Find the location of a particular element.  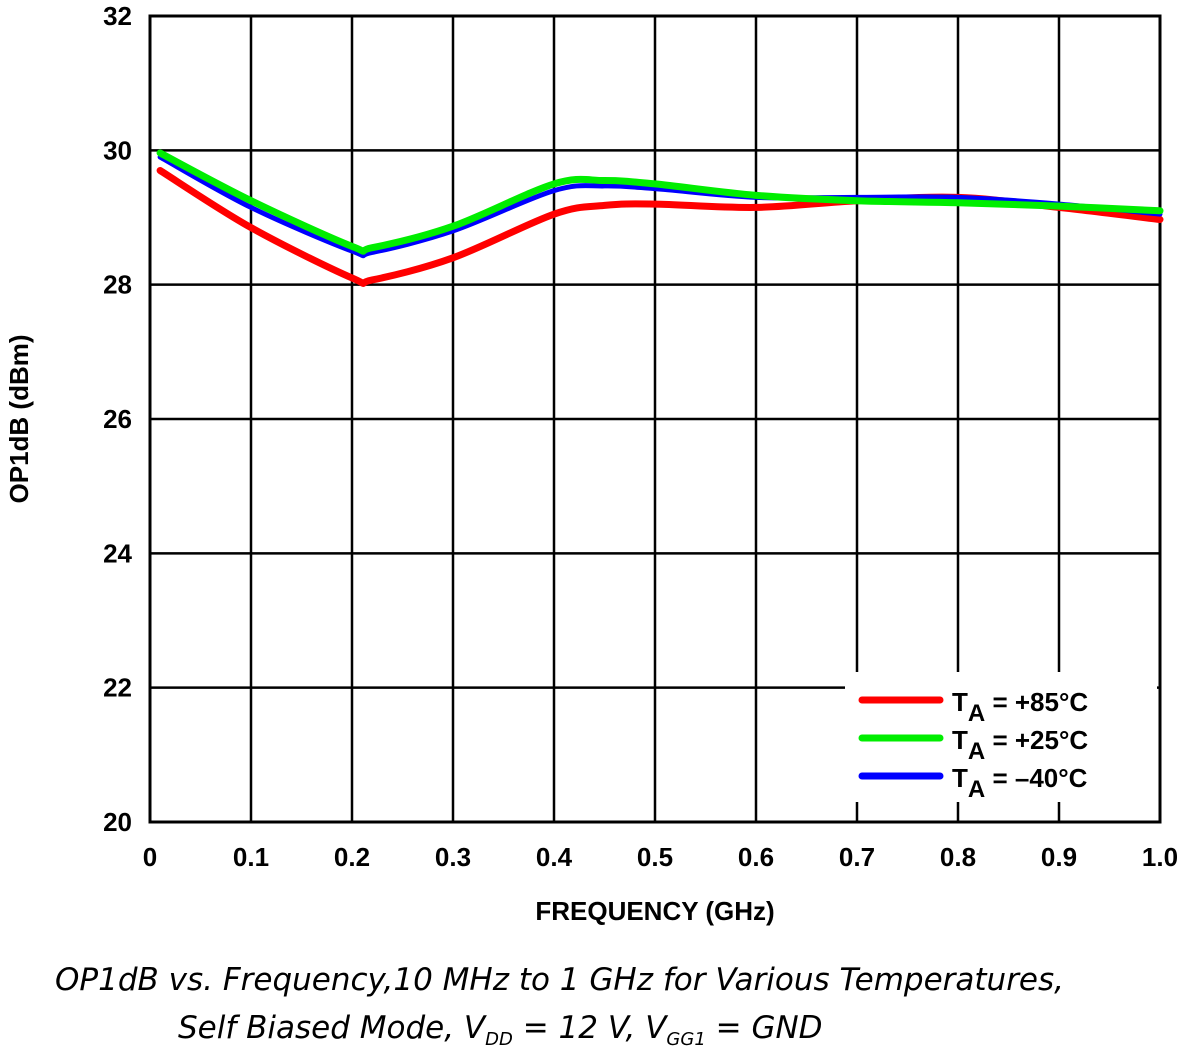

y-tick-label: 20 is located at coordinates (117, 822).